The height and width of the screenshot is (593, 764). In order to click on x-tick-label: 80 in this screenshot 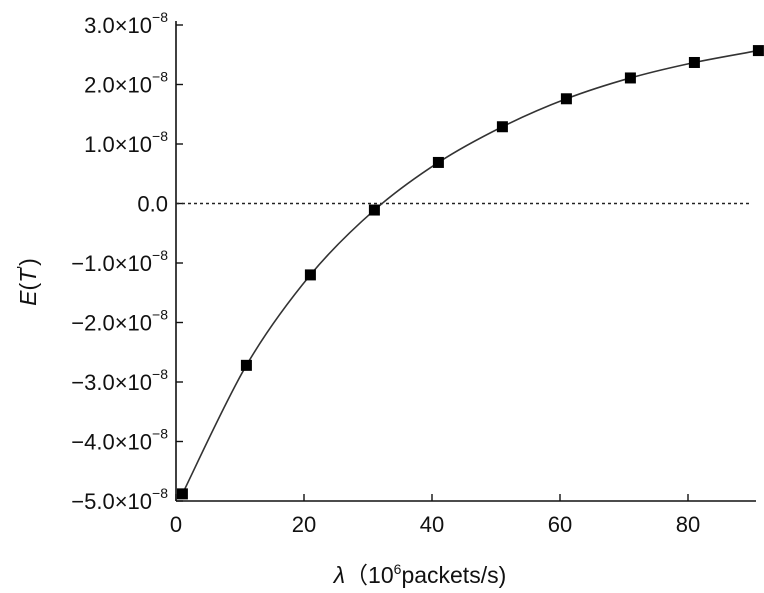, I will do `click(688, 524)`.